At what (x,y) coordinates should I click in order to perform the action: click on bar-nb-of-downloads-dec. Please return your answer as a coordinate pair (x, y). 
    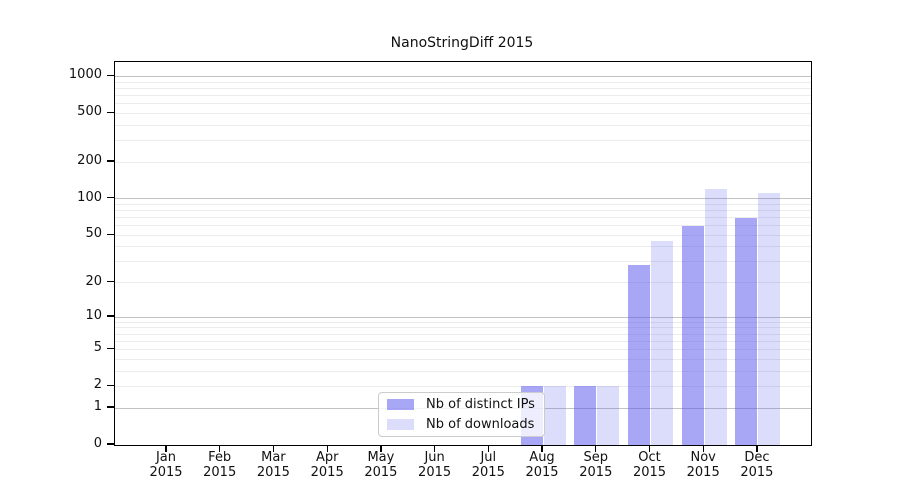
    Looking at the image, I should click on (769, 318).